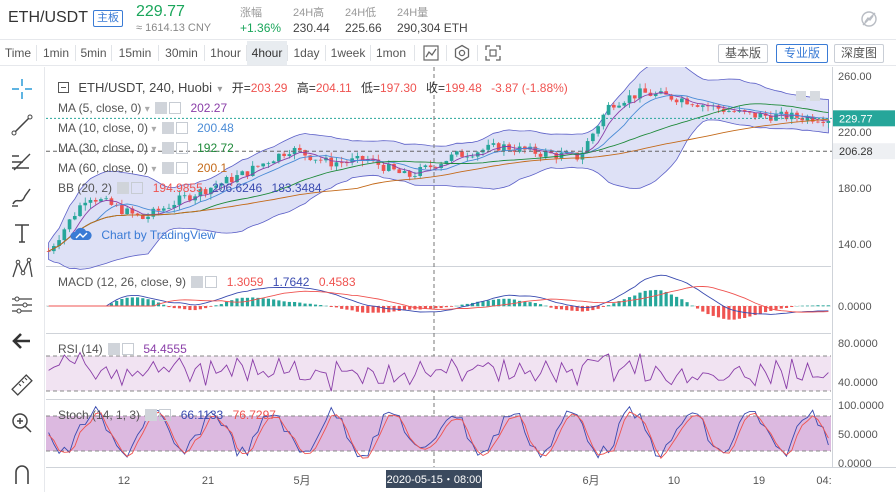 This screenshot has width=896, height=492. What do you see at coordinates (391, 53) in the screenshot?
I see `tf-1mon: 1mon` at bounding box center [391, 53].